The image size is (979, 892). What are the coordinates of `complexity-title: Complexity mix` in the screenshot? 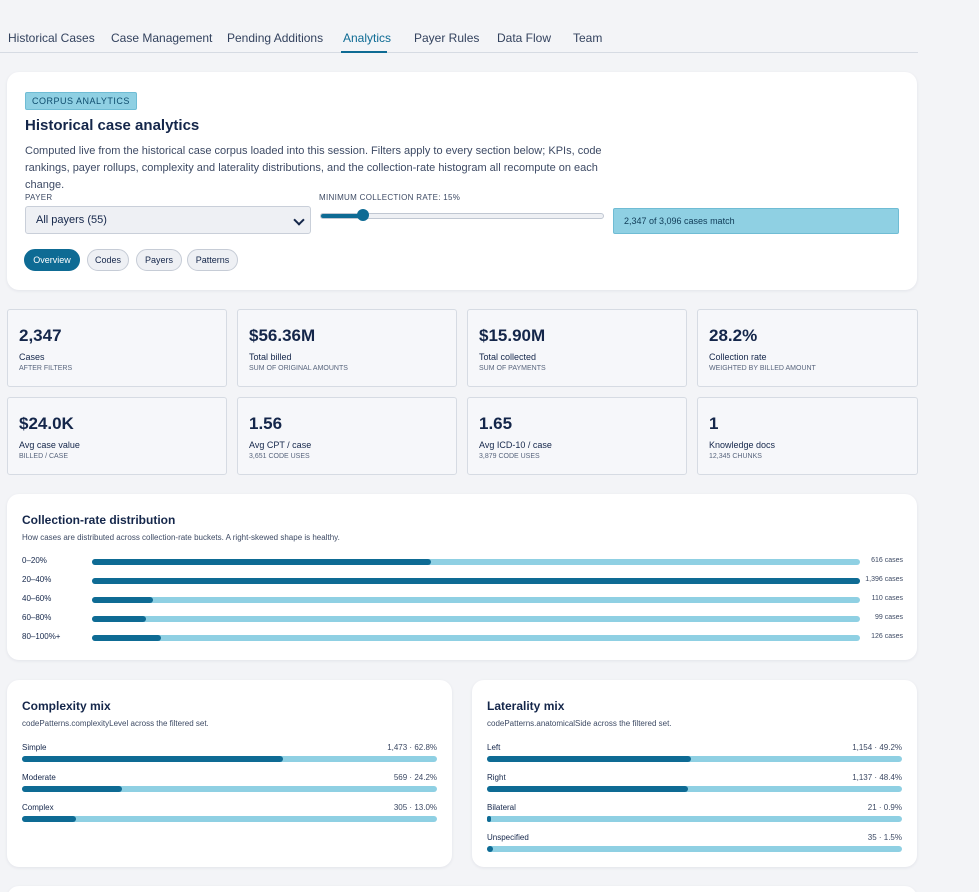 It's located at (66, 706).